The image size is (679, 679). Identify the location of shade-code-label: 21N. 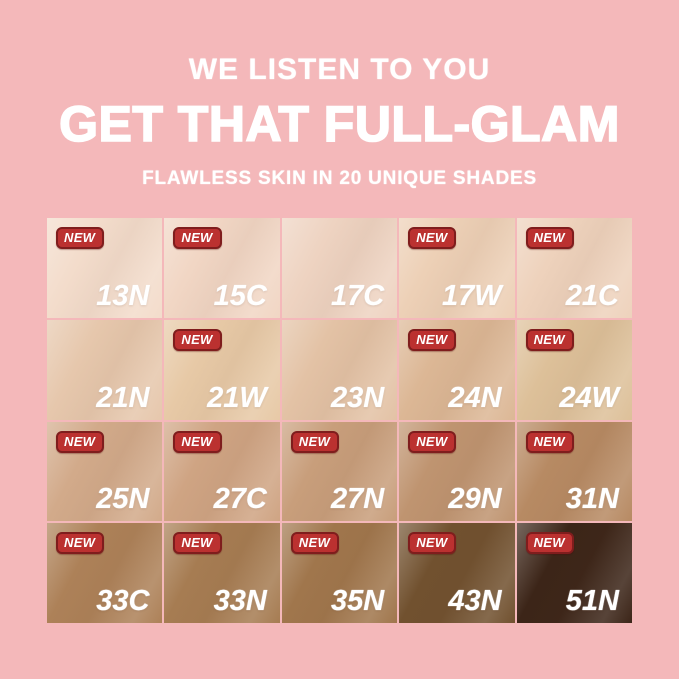
(123, 397).